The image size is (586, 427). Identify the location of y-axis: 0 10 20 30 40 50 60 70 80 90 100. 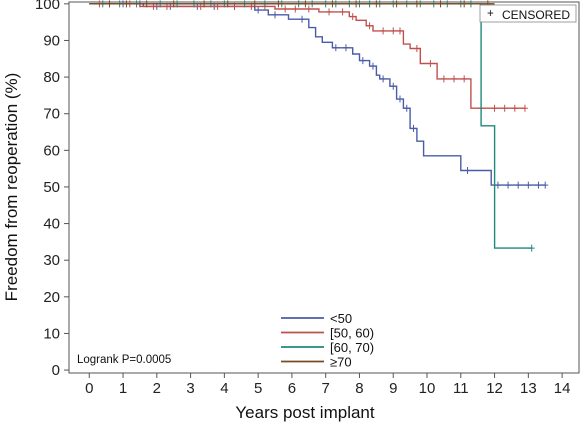
(52, 189).